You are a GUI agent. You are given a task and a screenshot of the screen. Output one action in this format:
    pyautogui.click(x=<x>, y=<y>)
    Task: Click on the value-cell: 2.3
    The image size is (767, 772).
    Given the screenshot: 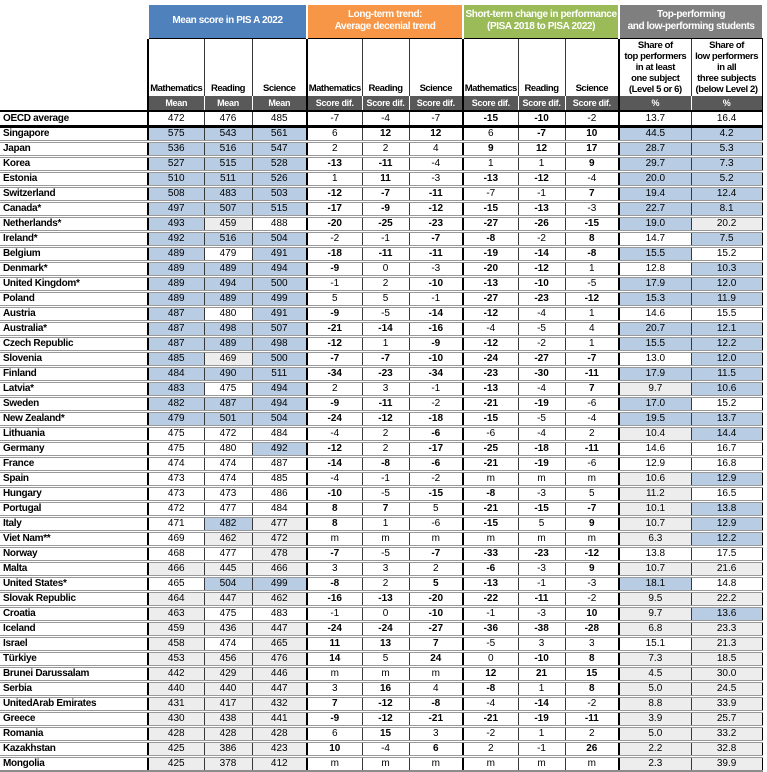 What is the action you would take?
    pyautogui.click(x=655, y=764)
    